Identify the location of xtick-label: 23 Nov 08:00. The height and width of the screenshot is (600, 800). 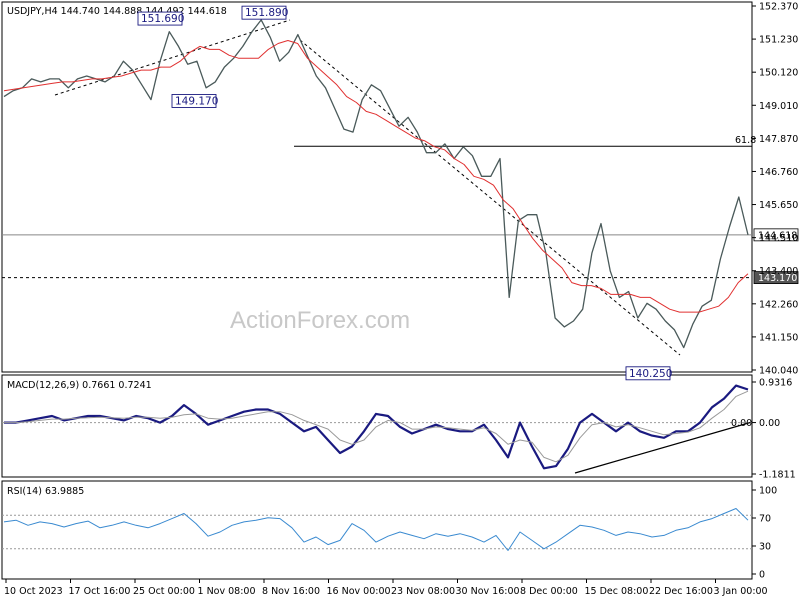
(423, 591).